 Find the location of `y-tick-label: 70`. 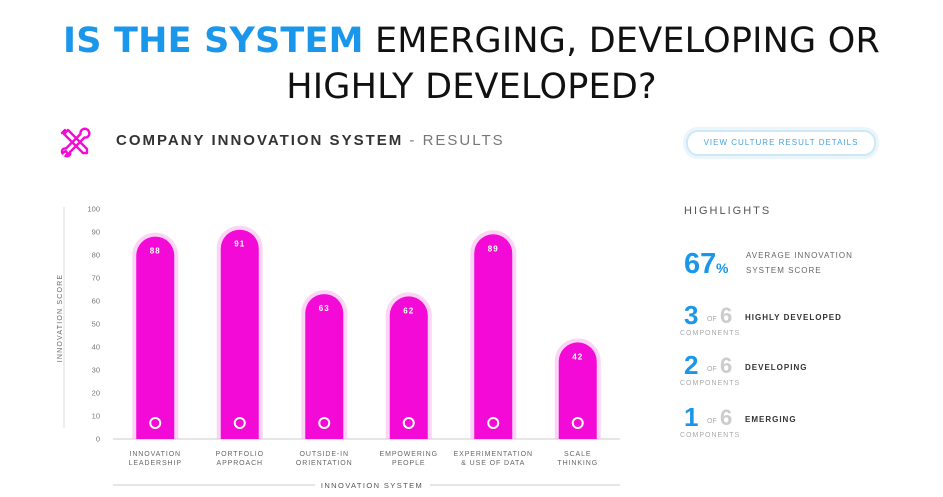

y-tick-label: 70 is located at coordinates (96, 278).